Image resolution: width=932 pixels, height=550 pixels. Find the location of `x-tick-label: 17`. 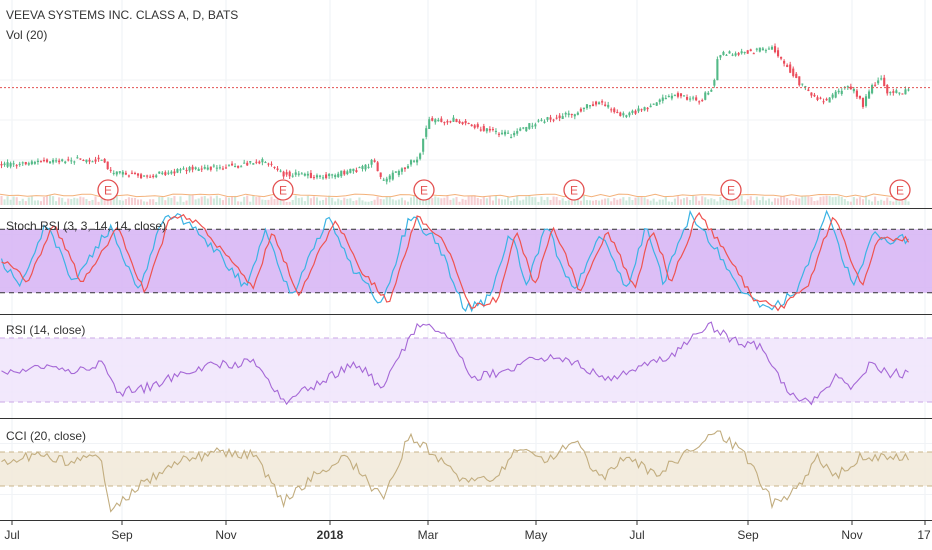

x-tick-label: 17 is located at coordinates (924, 535).